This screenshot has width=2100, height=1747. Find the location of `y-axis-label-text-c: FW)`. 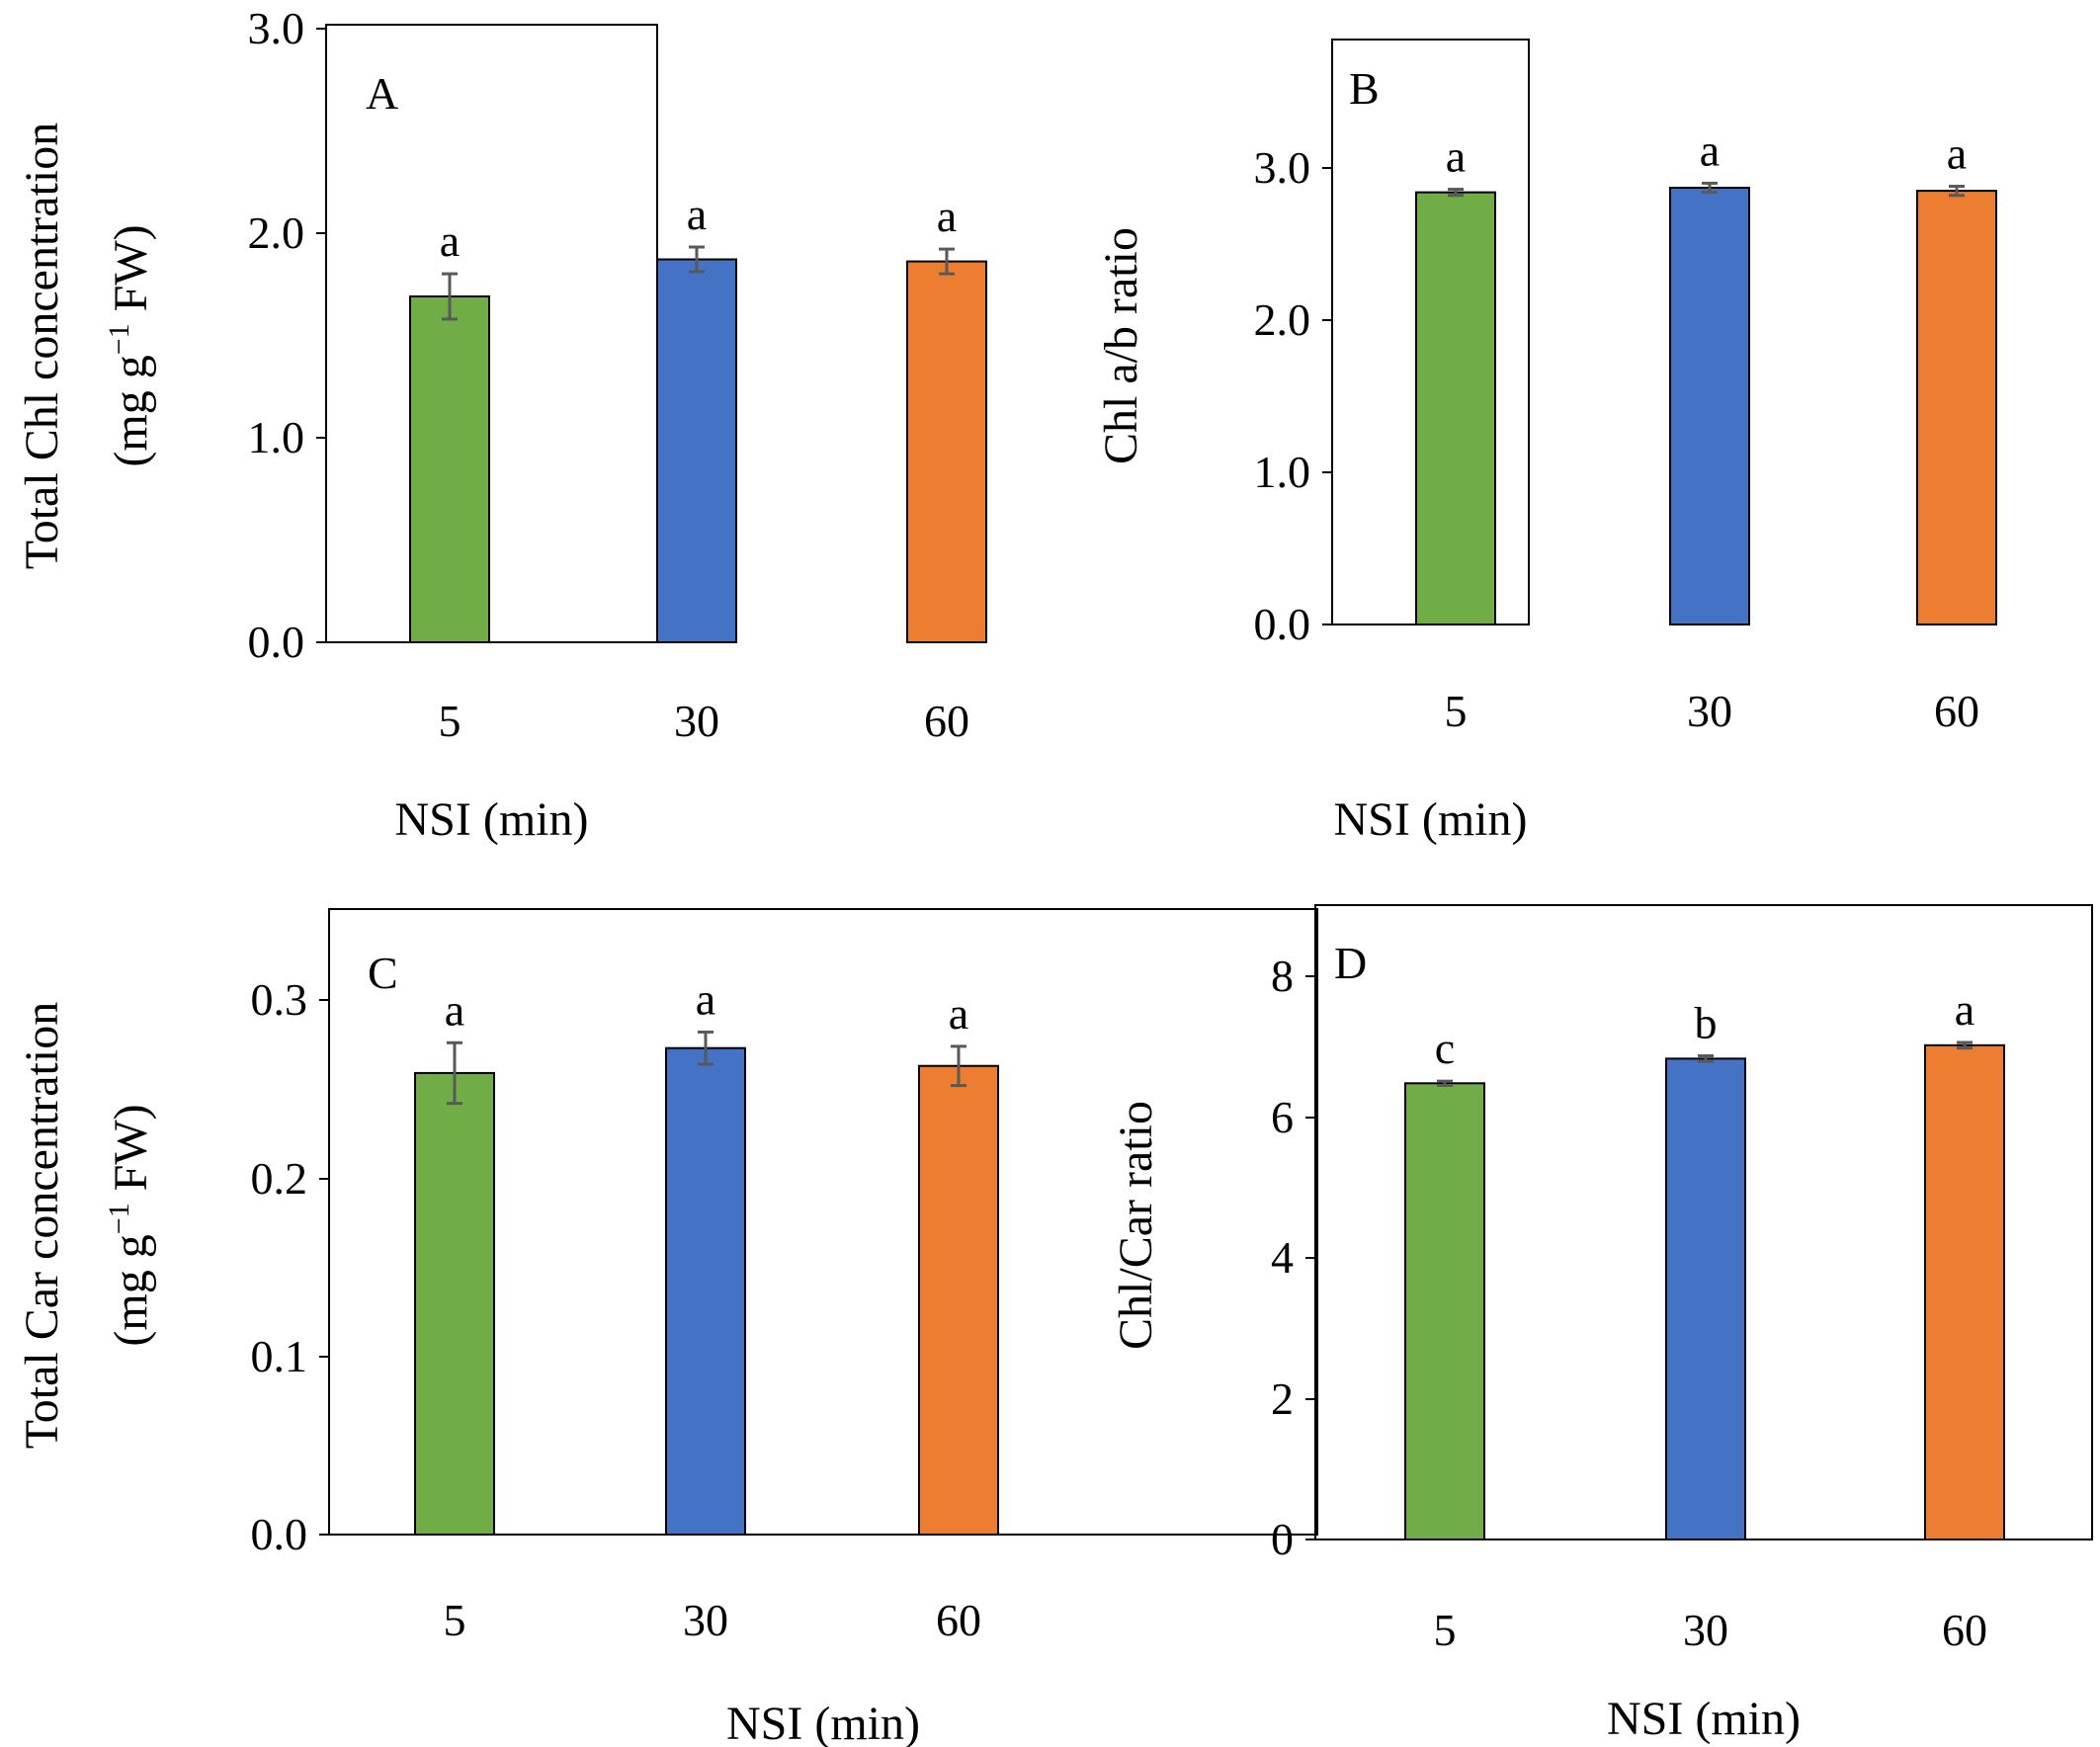

y-axis-label-text-c: FW) is located at coordinates (131, 1153).